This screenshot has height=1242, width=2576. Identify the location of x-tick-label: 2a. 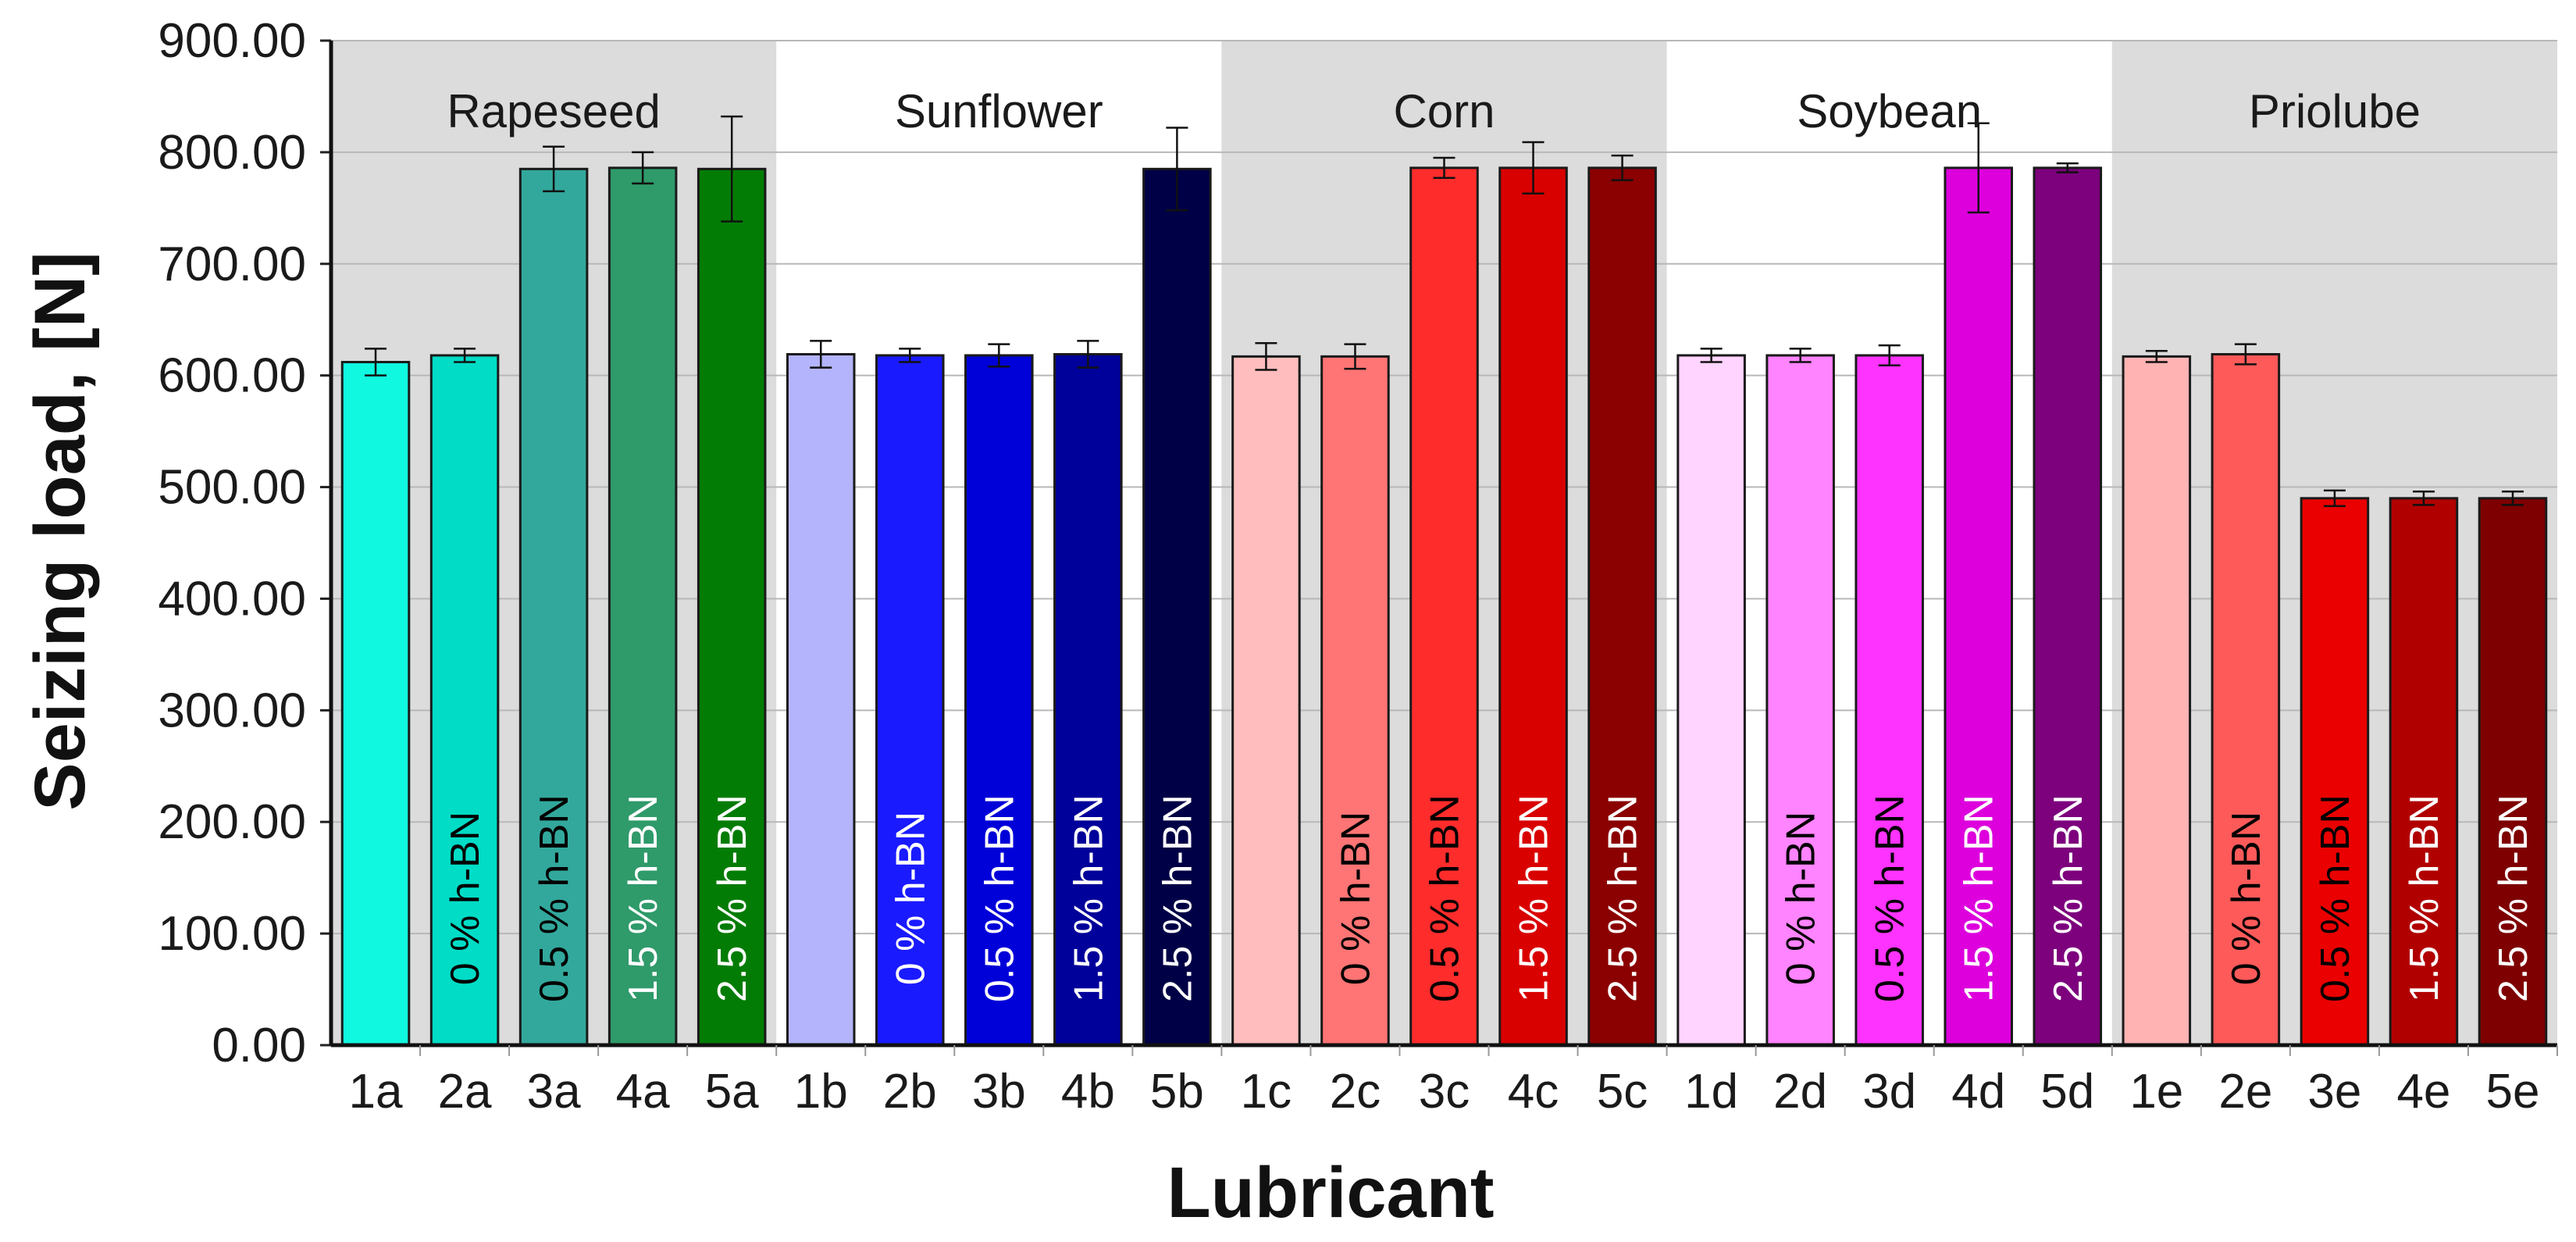
(465, 1092).